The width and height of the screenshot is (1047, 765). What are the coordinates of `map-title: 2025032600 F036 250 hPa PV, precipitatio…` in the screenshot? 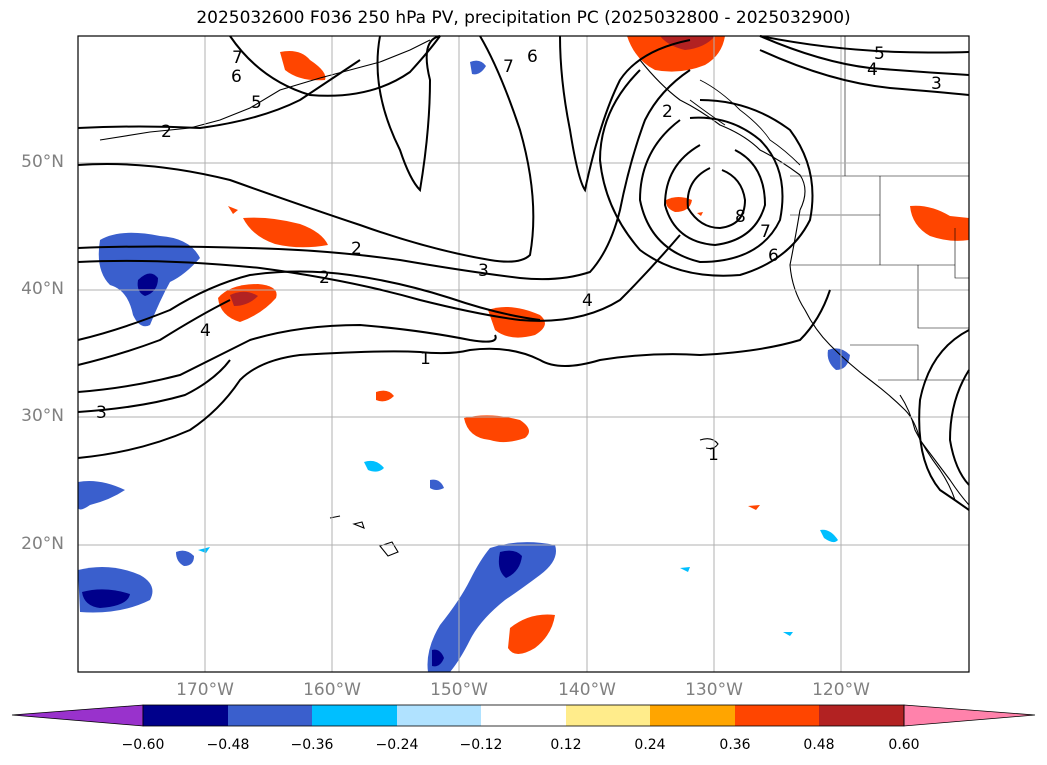 It's located at (523, 18).